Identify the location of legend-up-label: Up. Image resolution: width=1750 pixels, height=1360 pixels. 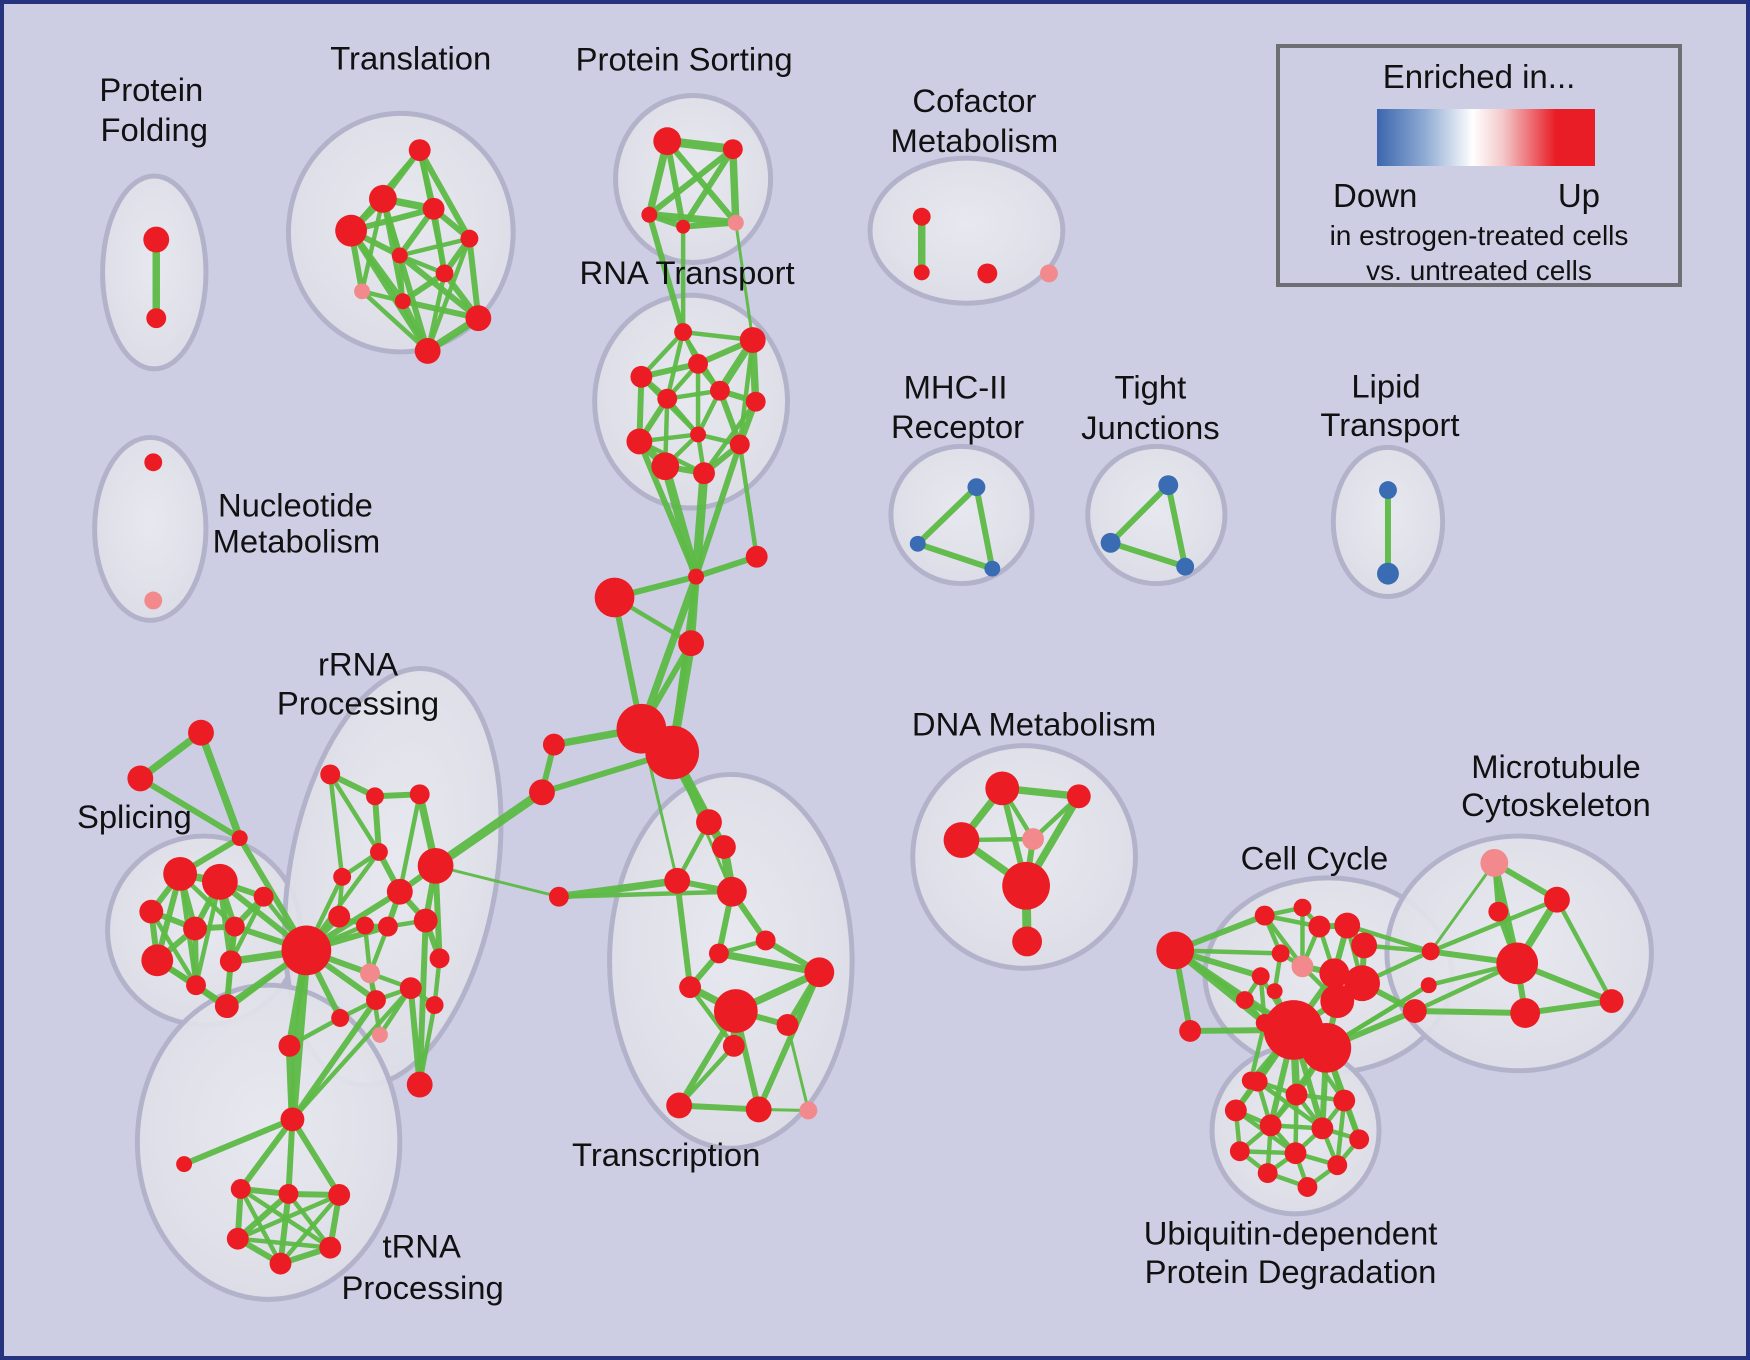
(1578, 195).